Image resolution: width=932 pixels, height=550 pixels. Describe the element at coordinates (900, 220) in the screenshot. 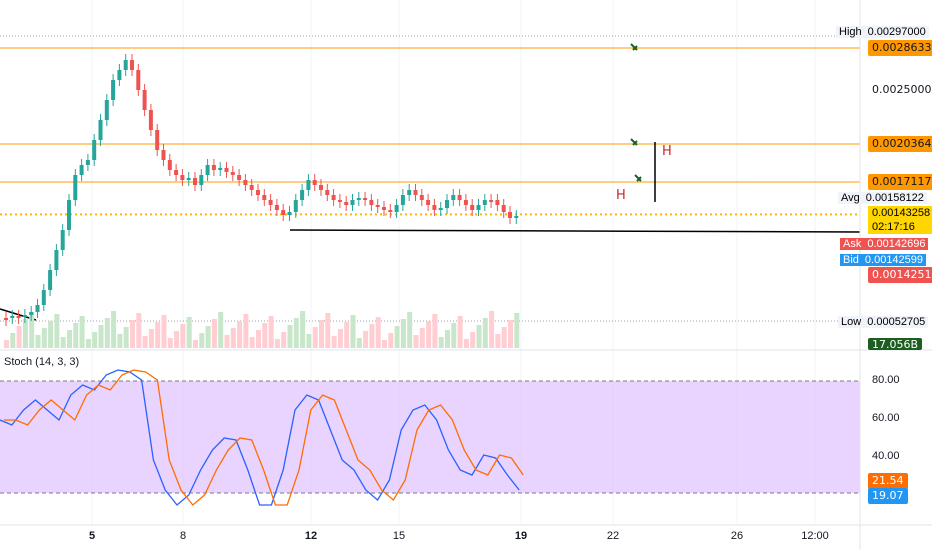

I see `last-price-label: 0.00143258 02:17:16` at that location.